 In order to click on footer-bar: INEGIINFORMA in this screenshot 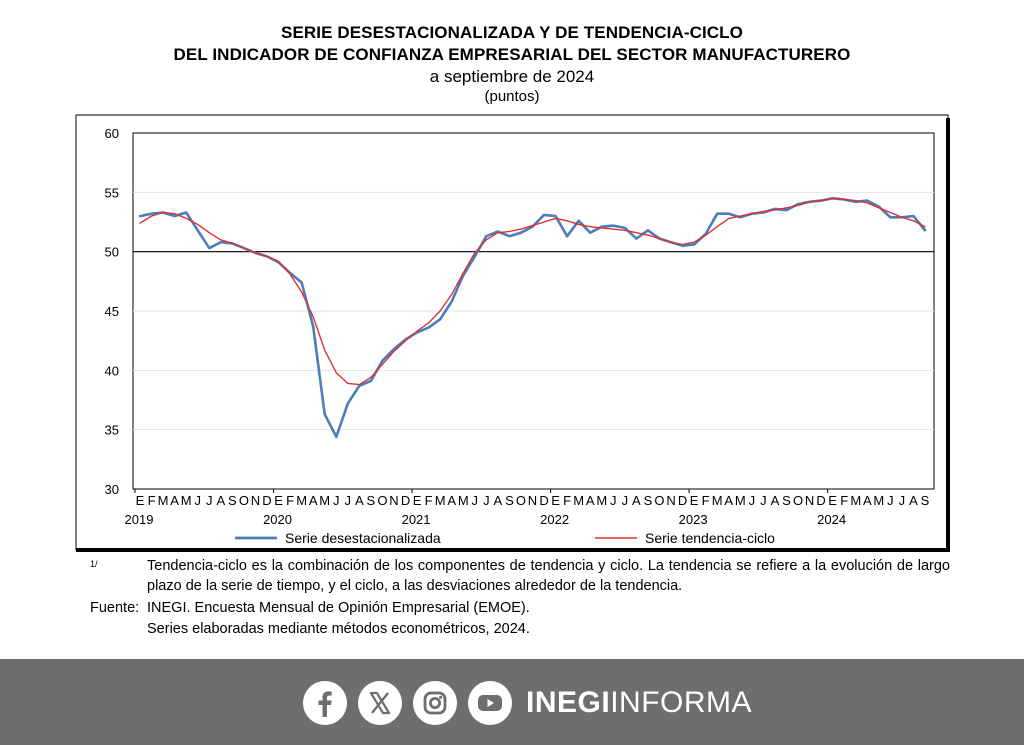, I will do `click(512, 702)`.